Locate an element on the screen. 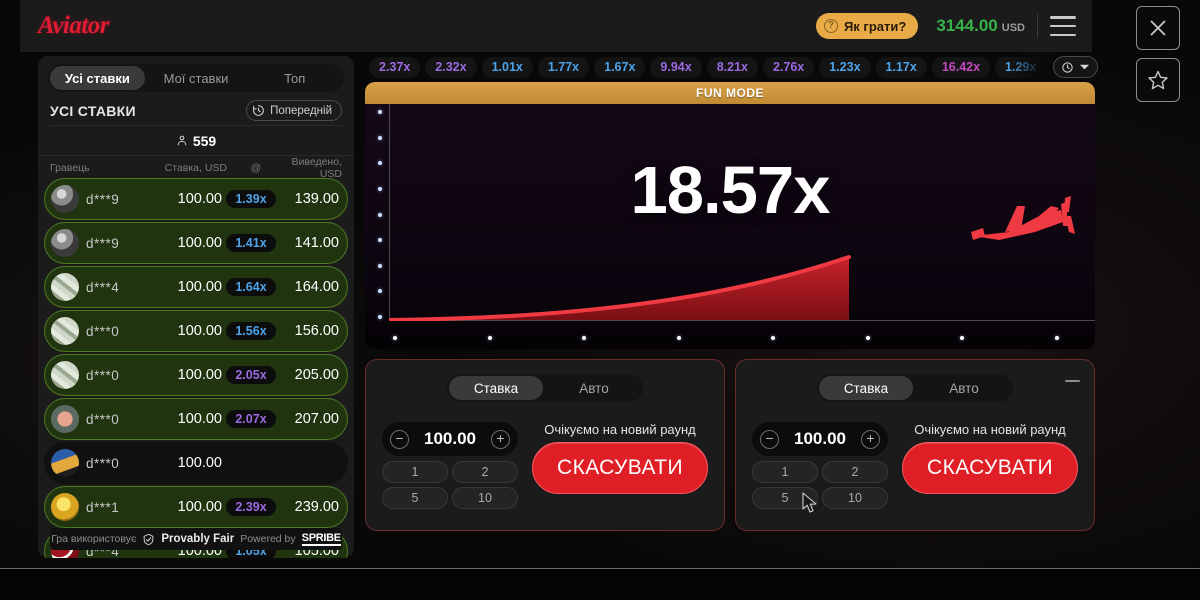 The width and height of the screenshot is (1200, 600). history-chip: 1.67x is located at coordinates (620, 67).